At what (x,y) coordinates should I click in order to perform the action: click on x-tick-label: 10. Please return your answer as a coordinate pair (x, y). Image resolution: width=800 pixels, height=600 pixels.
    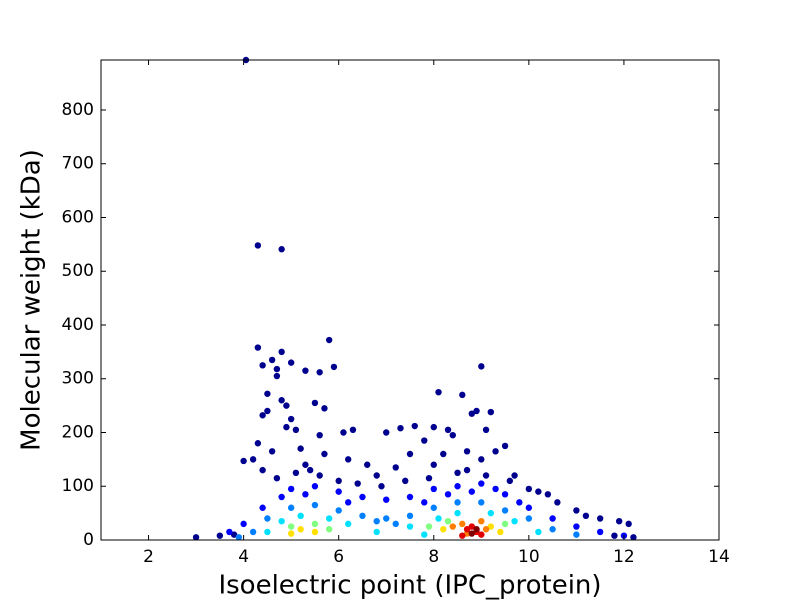
    Looking at the image, I should click on (529, 557).